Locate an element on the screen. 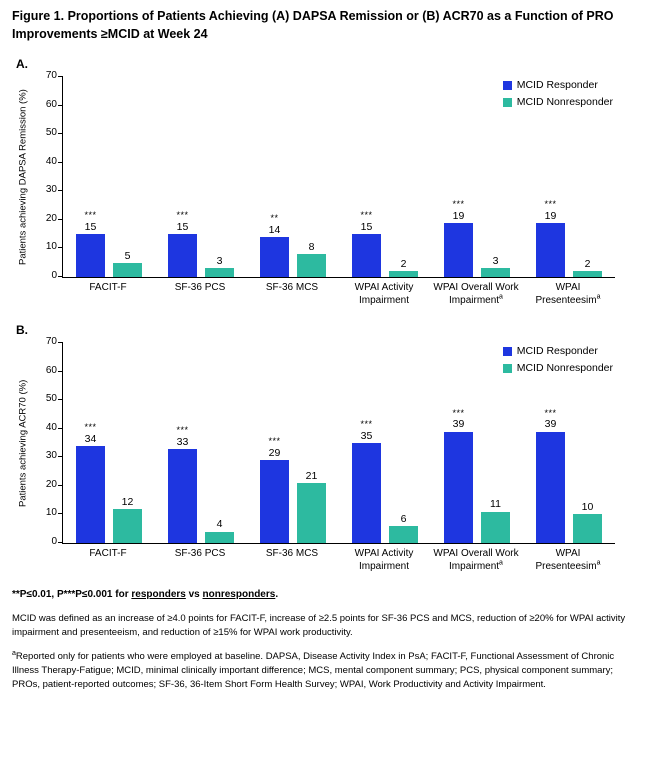  bar-value-label: 6 is located at coordinates (403, 518).